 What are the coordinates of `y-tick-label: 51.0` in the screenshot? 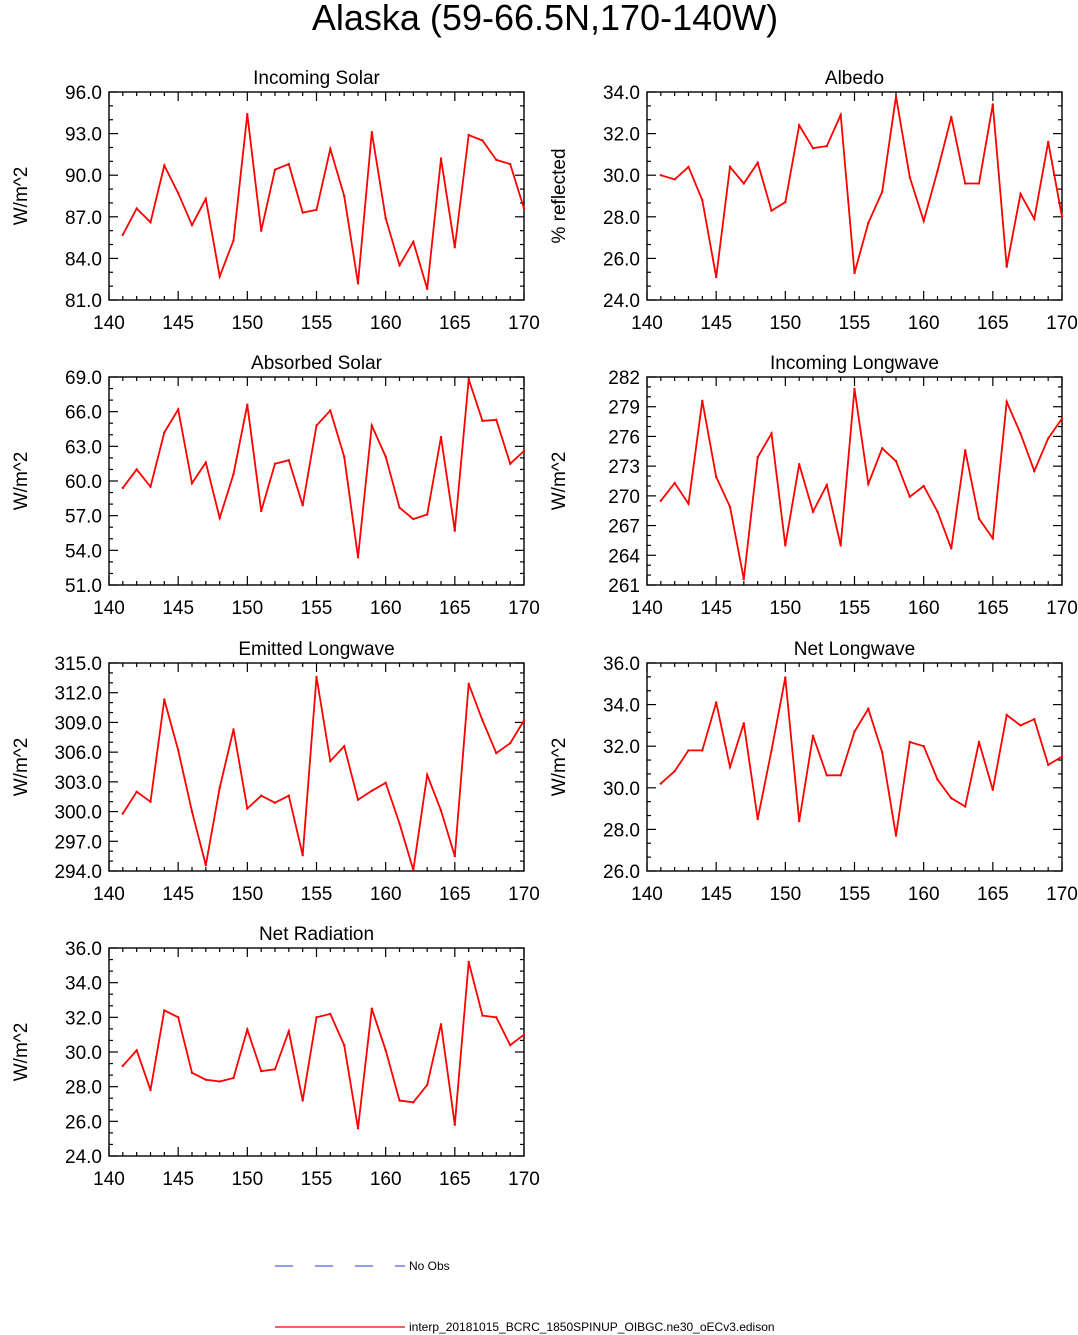 It's located at (83, 586).